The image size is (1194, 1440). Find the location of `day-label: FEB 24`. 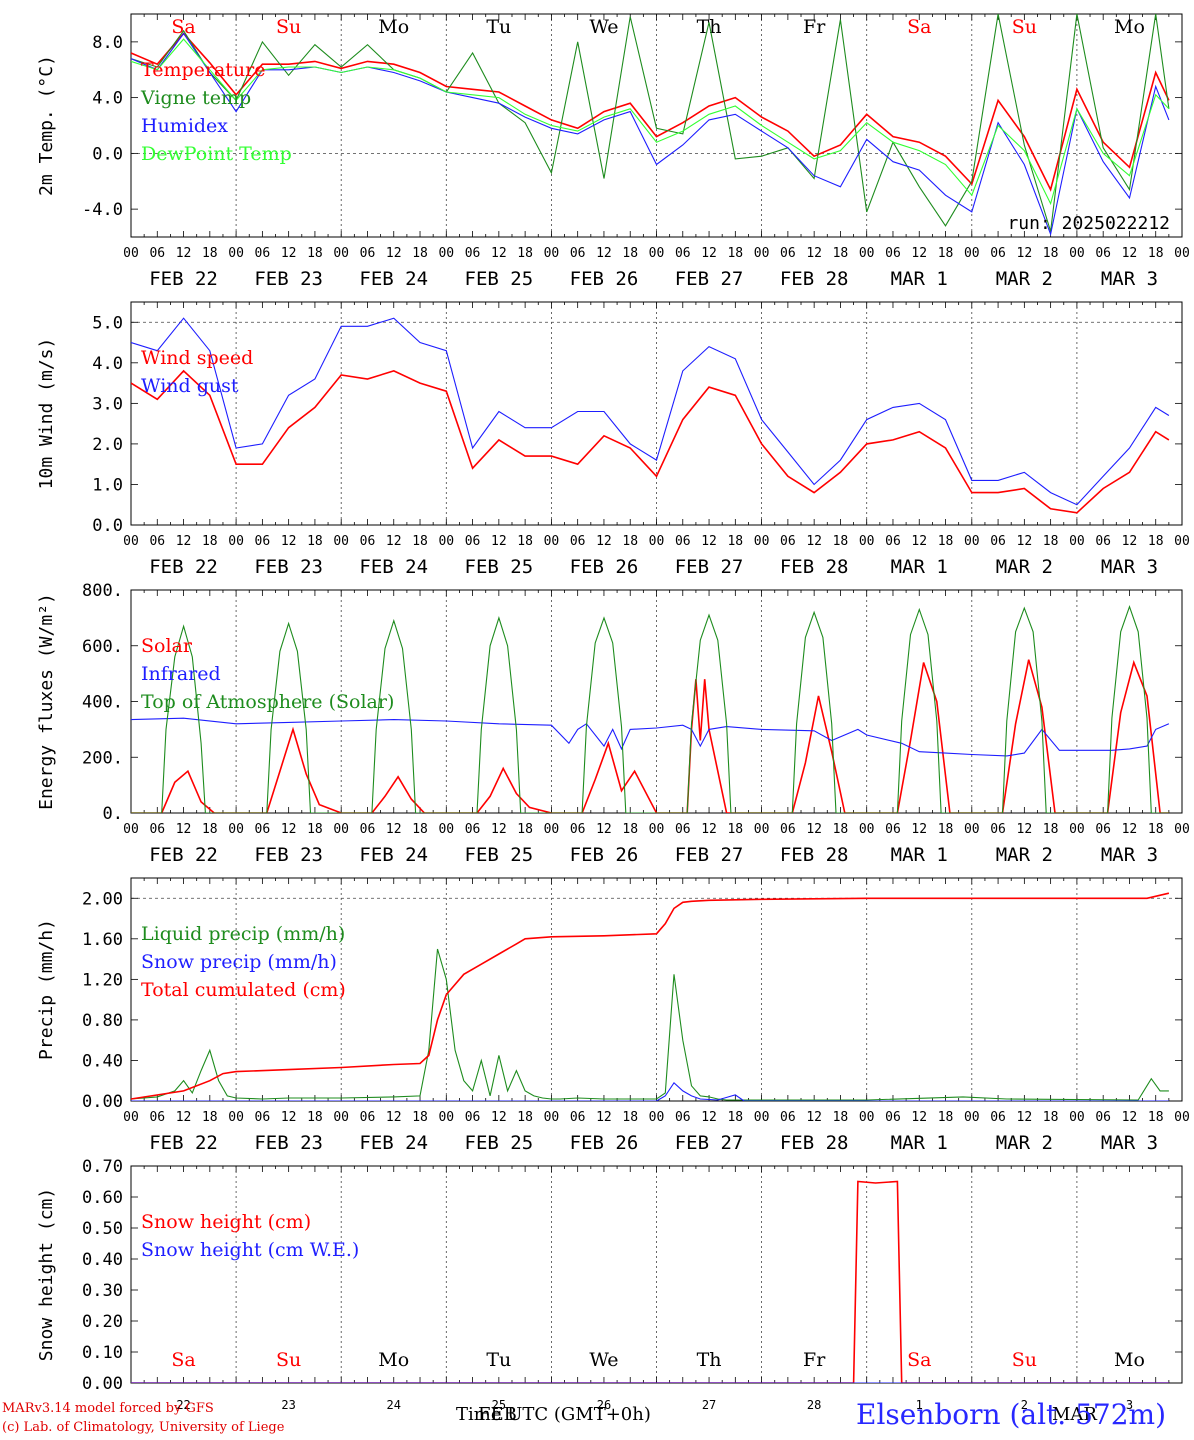

day-label: FEB 24 is located at coordinates (393, 855).